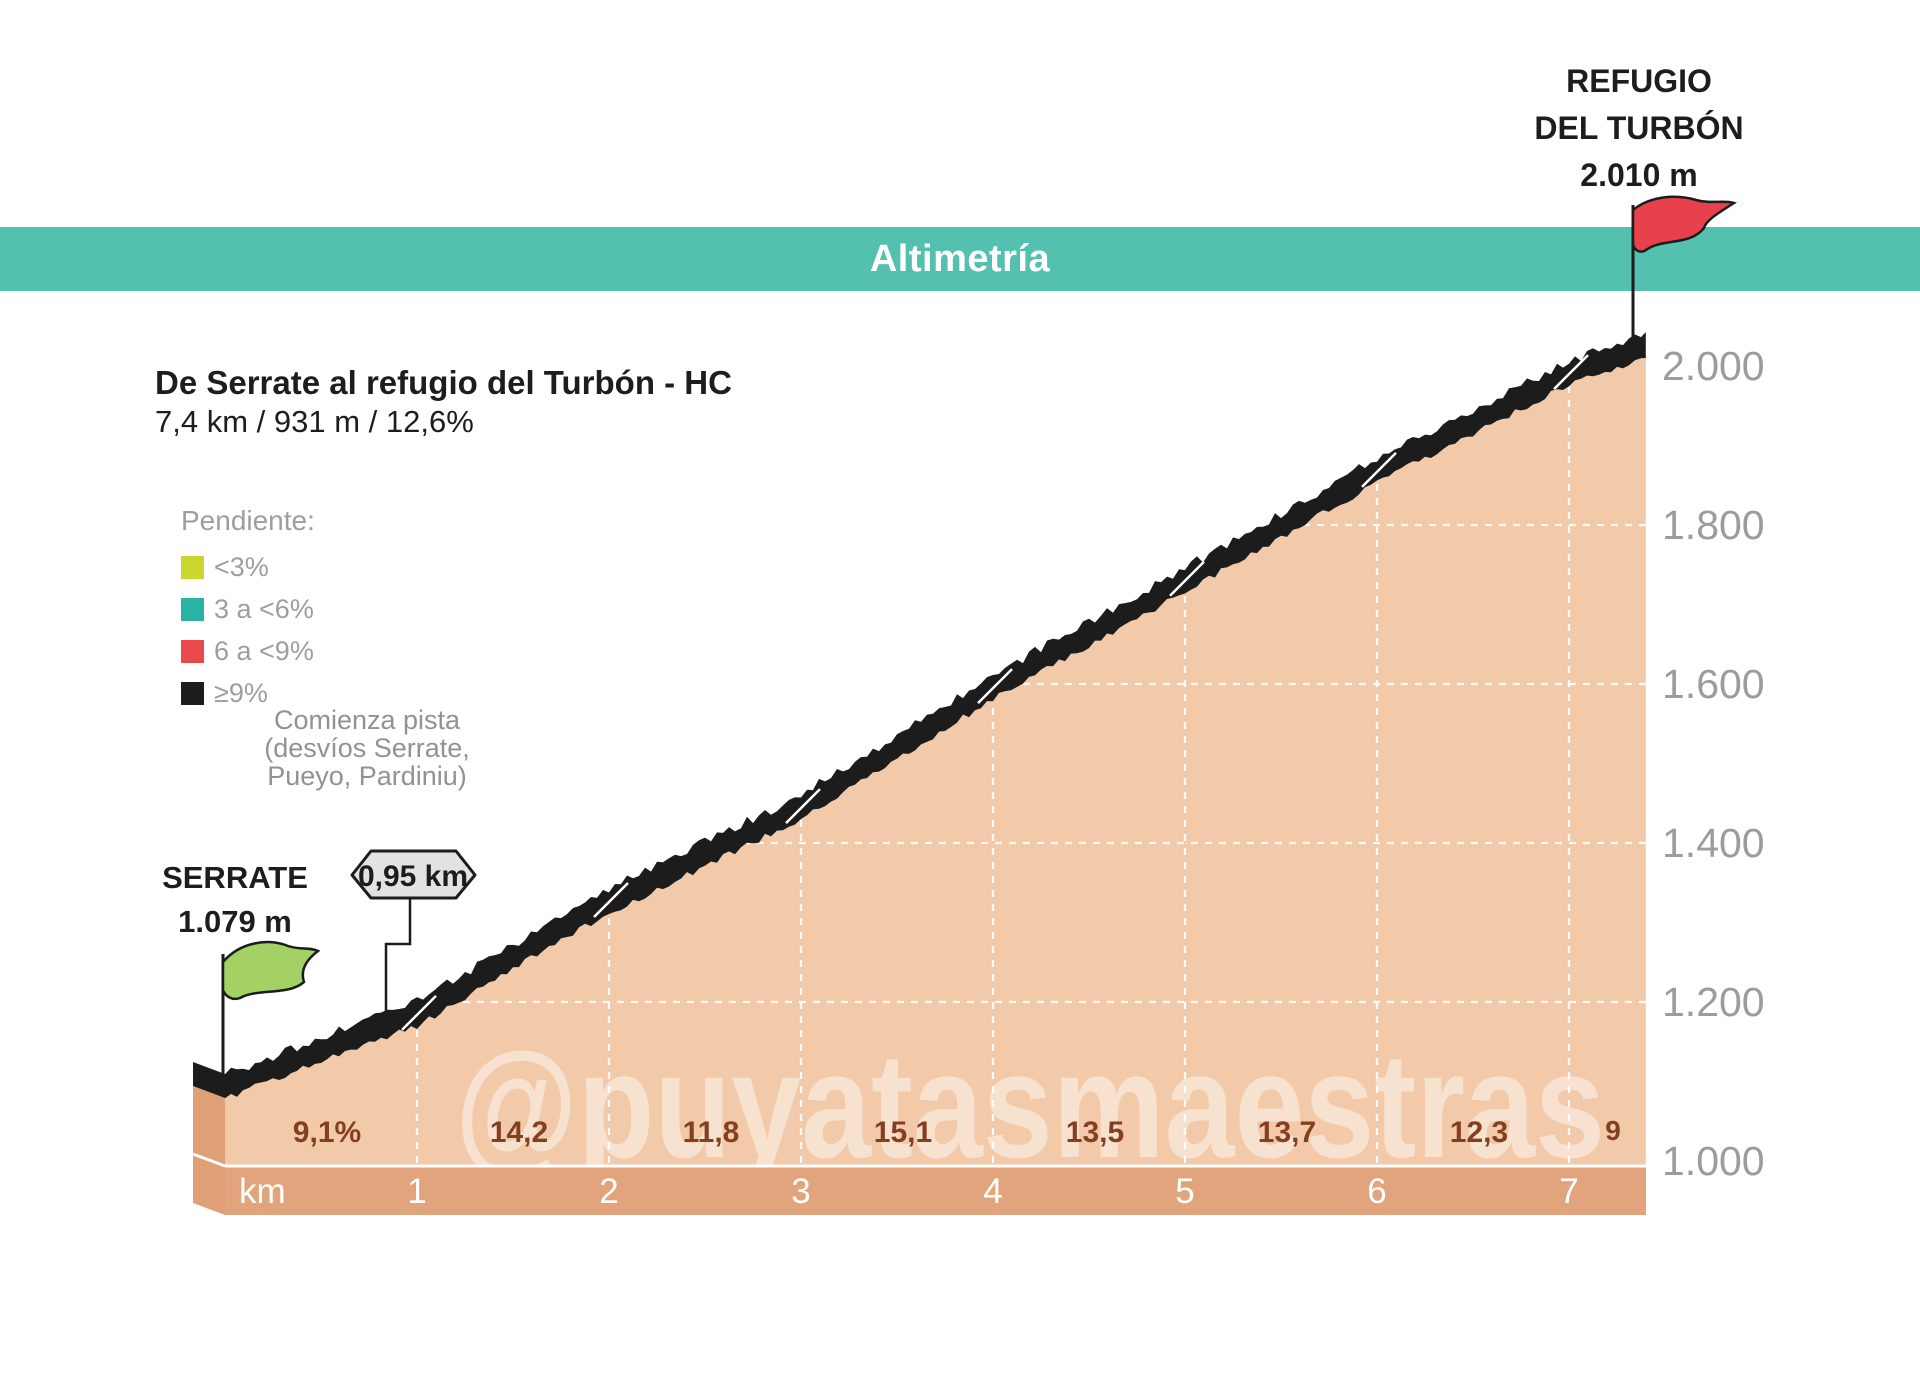  What do you see at coordinates (1613, 1130) in the screenshot?
I see `gradient-label: 9` at bounding box center [1613, 1130].